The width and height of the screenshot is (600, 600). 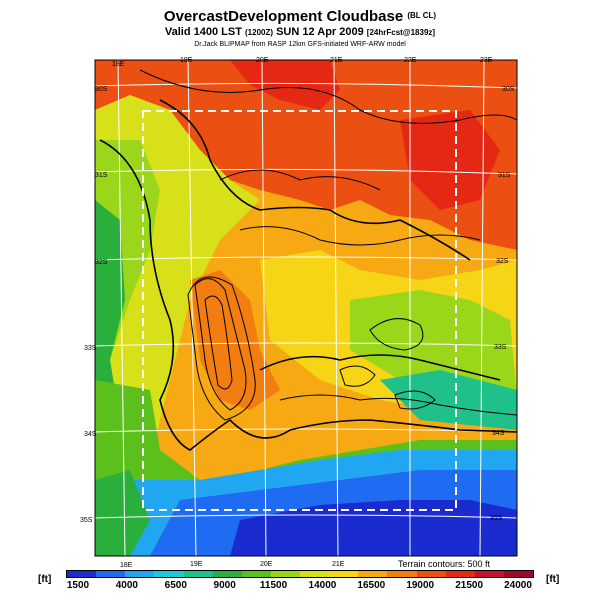 What do you see at coordinates (192, 308) in the screenshot?
I see `meridian-19E` at bounding box center [192, 308].